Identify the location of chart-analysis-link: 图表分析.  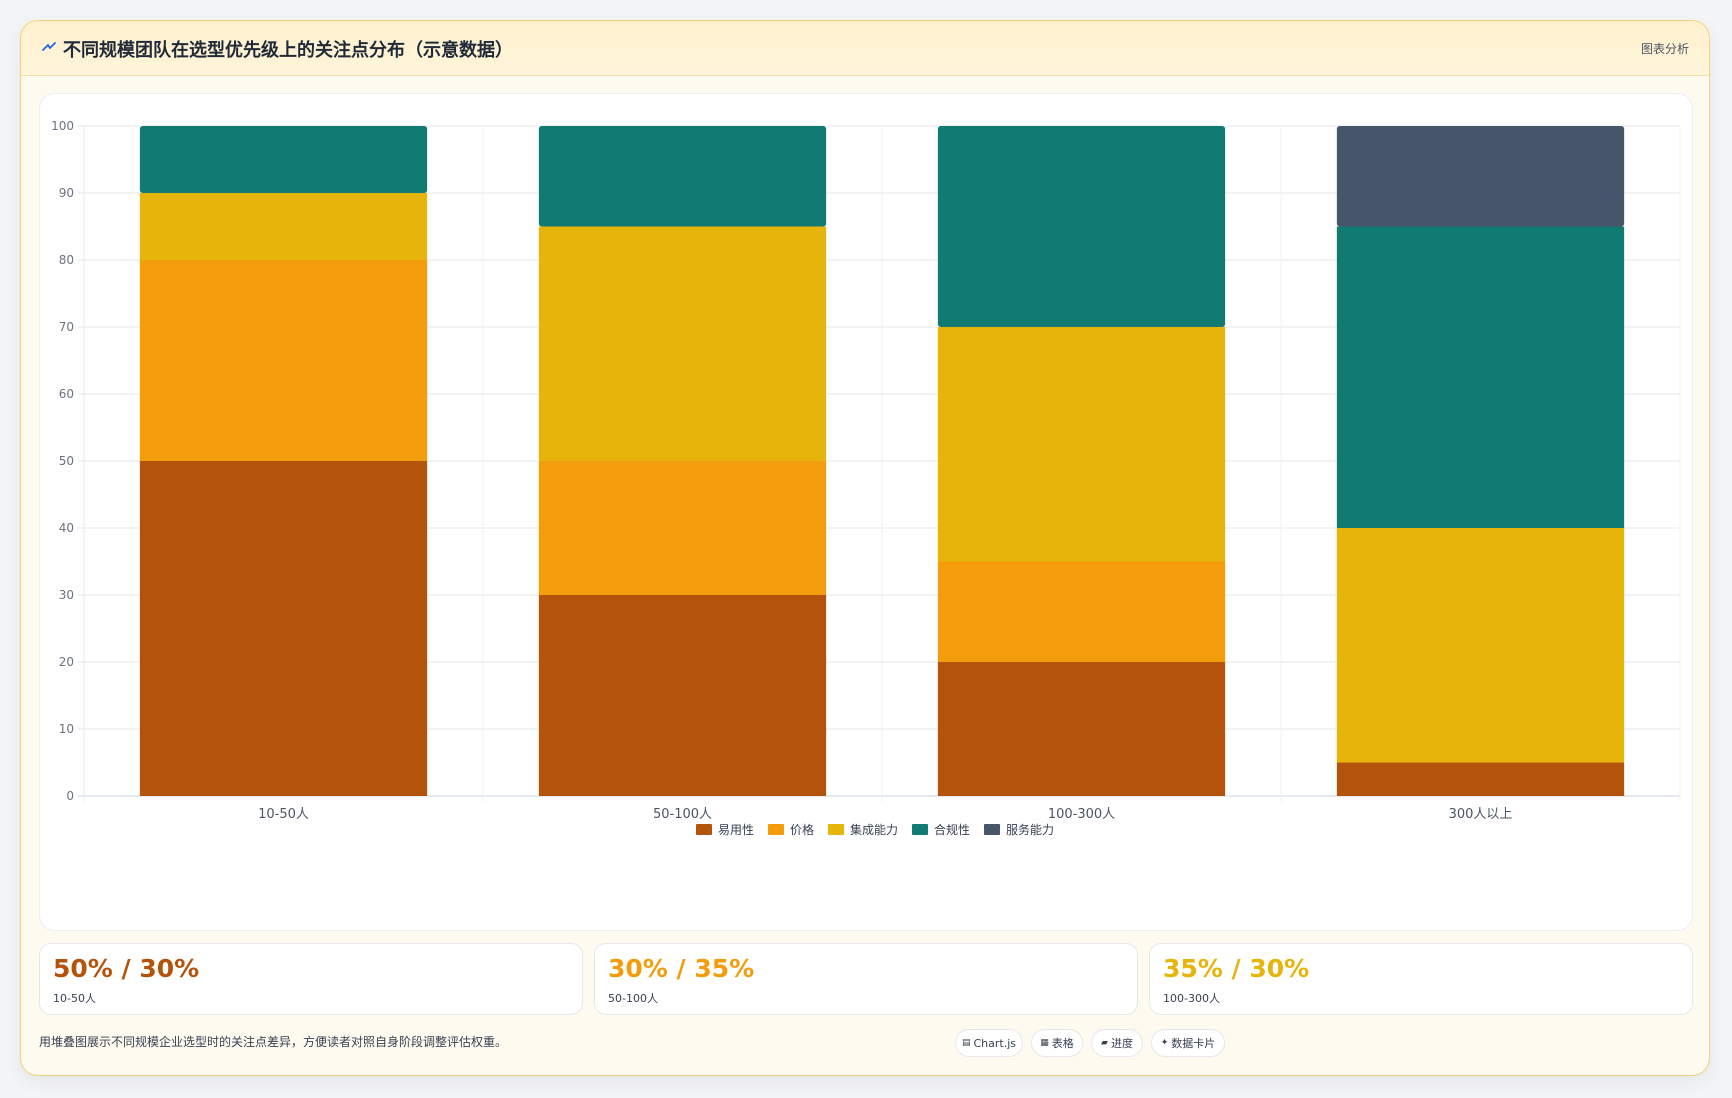
(1664, 49).